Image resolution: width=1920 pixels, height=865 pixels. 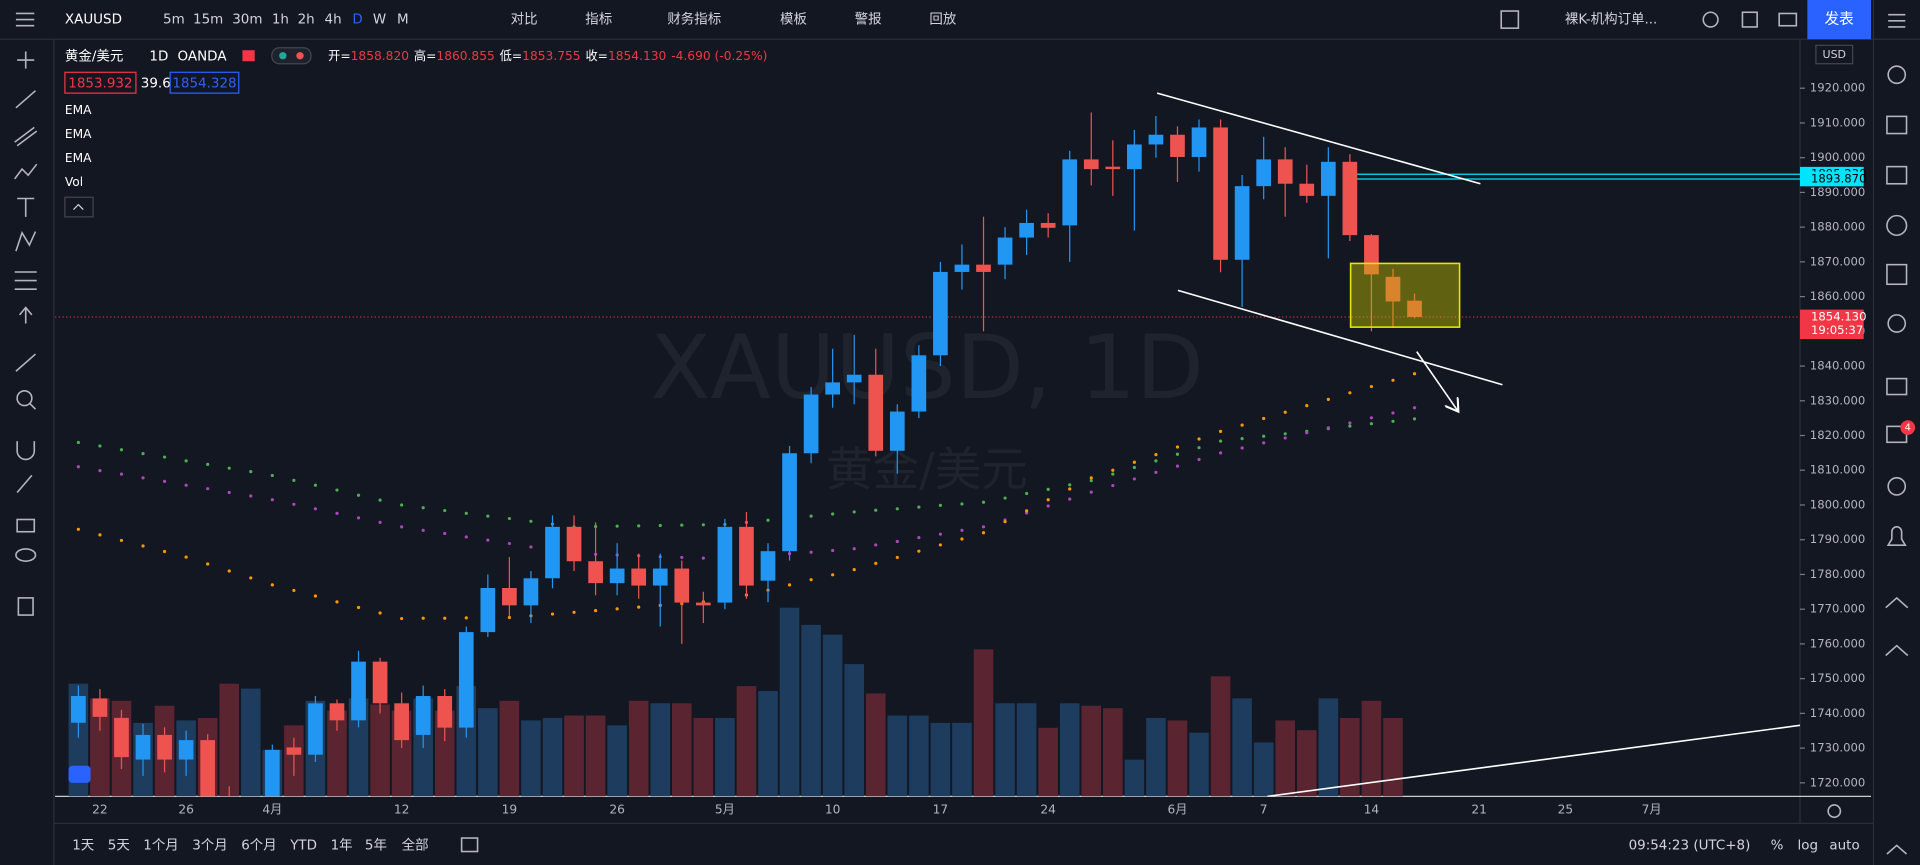 I want to click on ask: 1854.328, so click(x=204, y=83).